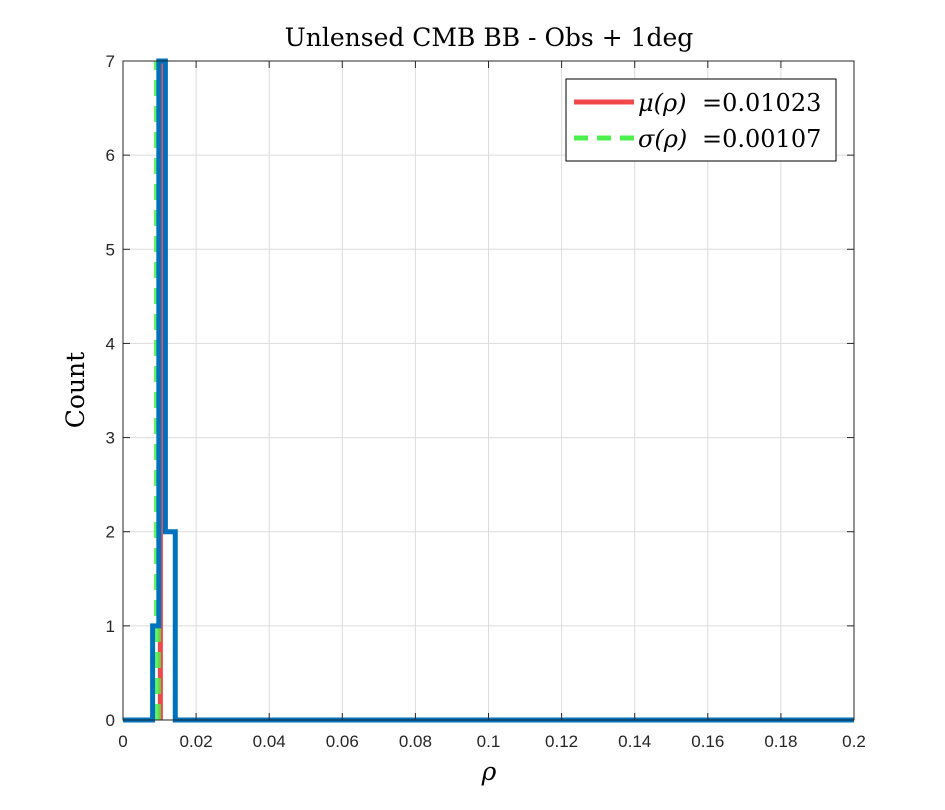 The height and width of the screenshot is (810, 945). I want to click on y-tick-label: 6, so click(110, 155).